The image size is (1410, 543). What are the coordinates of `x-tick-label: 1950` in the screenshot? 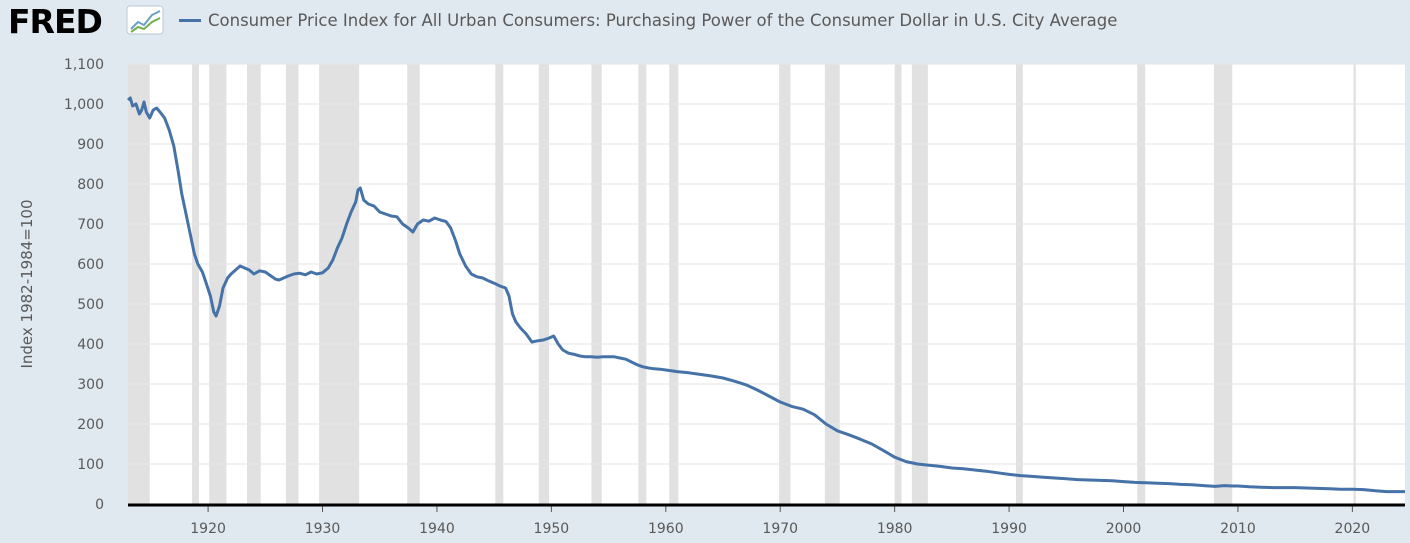 It's located at (552, 529).